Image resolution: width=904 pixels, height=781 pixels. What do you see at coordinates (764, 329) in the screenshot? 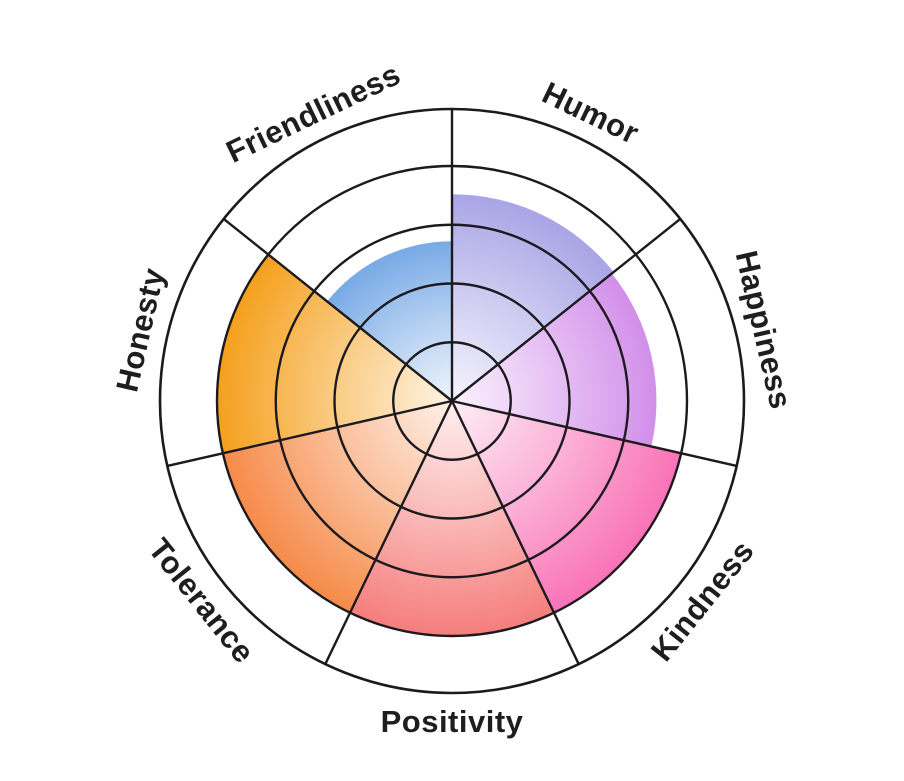
I see `sector-label-happiness: Happiness` at bounding box center [764, 329].